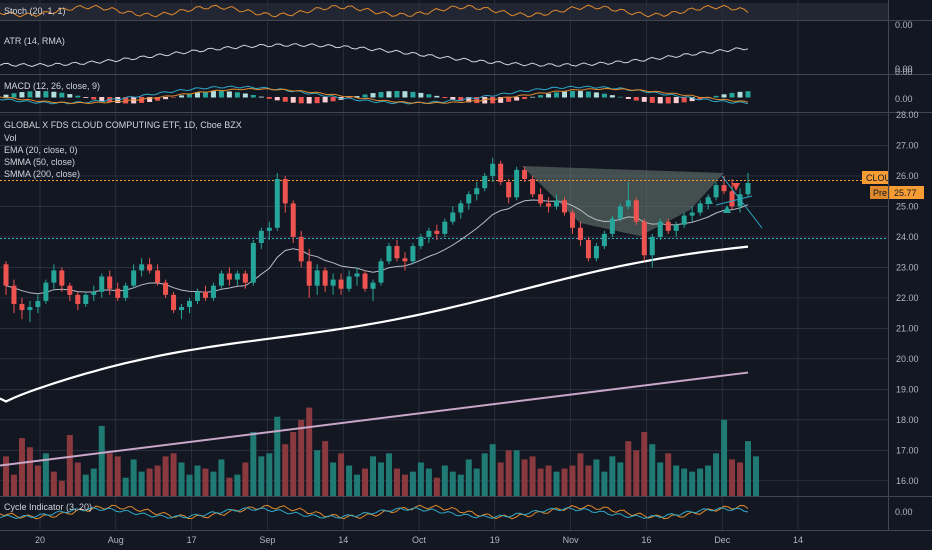 The image size is (932, 550). I want to click on wedge-drawing, so click(734, 202).